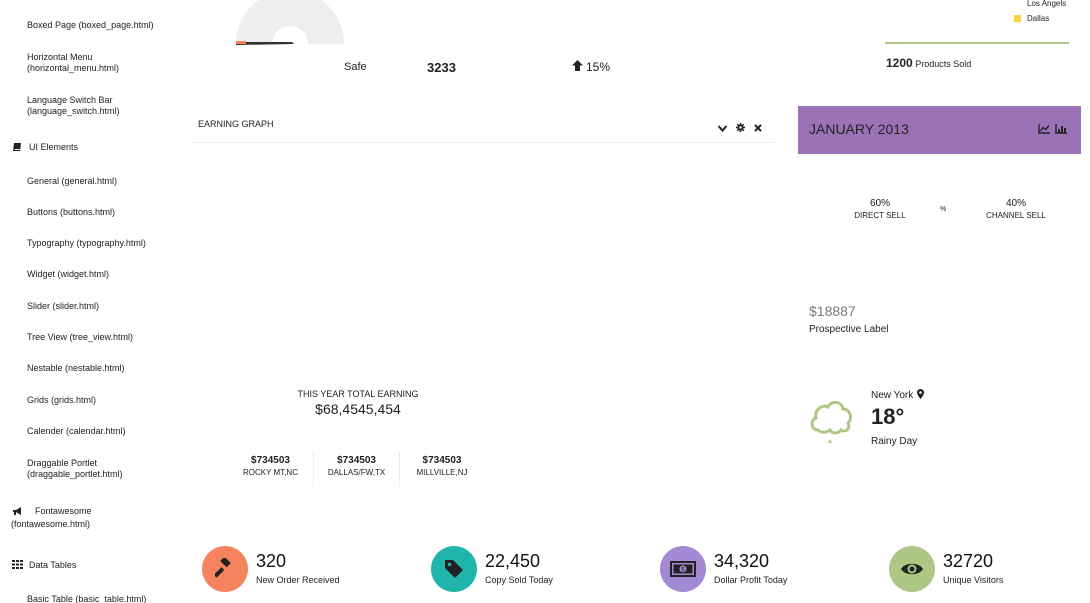  I want to click on month-panel-header: JANUARY 2013, so click(939, 130).